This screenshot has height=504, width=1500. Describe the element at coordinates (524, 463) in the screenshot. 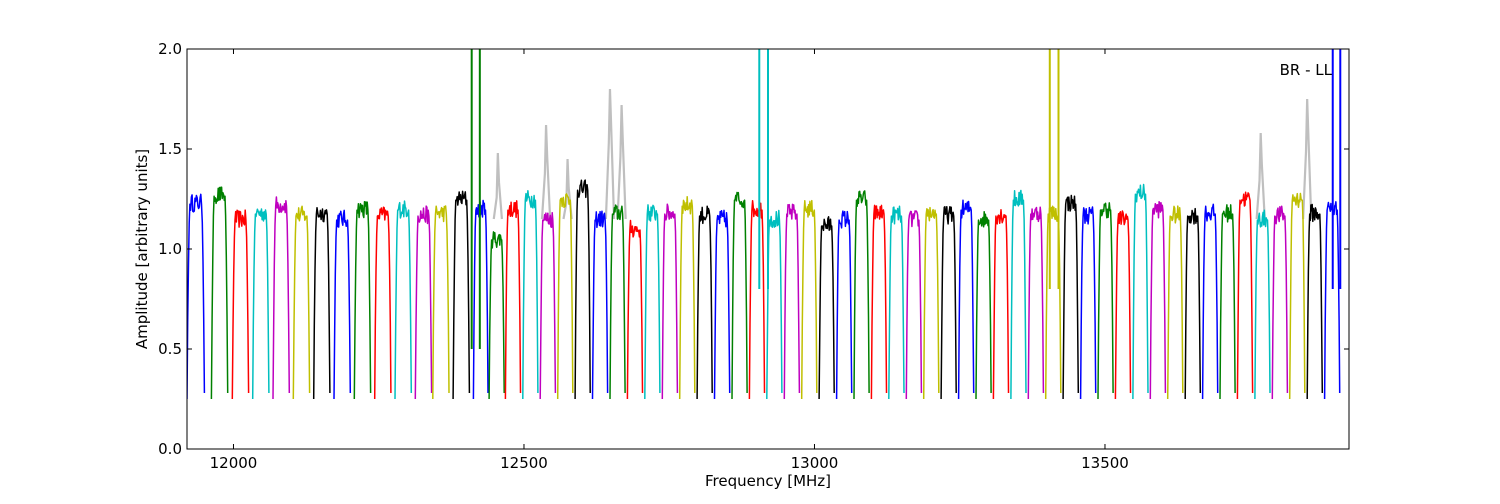

I see `x-tick-label: 12500` at that location.